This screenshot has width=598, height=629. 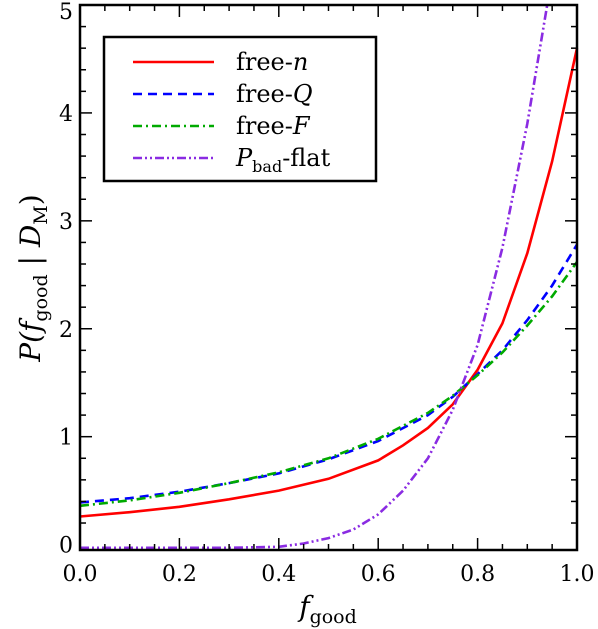 What do you see at coordinates (577, 574) in the screenshot?
I see `x-tick-label: 1.0` at bounding box center [577, 574].